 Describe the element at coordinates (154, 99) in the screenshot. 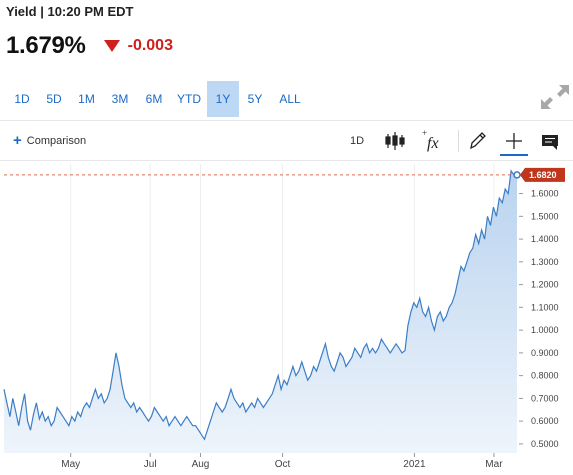

I see `range-button-6m: 6M` at that location.